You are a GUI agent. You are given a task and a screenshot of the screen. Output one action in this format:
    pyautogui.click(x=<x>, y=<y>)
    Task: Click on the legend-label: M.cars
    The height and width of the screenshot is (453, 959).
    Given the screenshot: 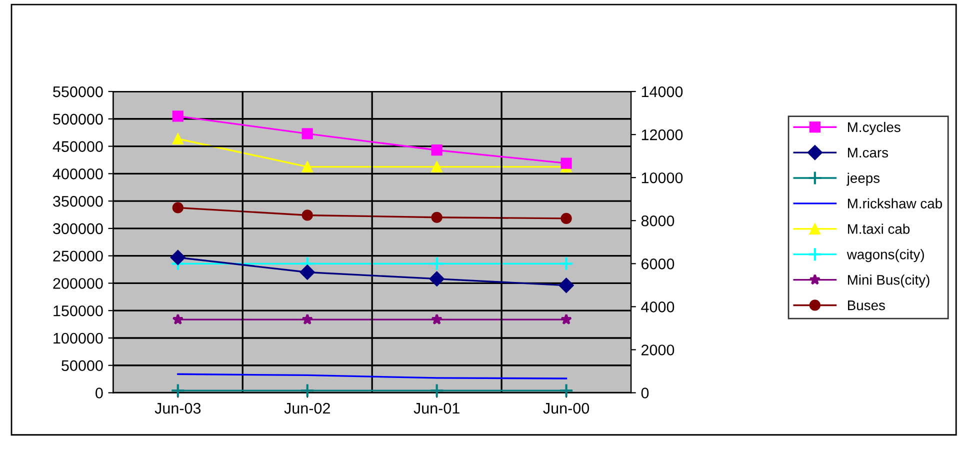 What is the action you would take?
    pyautogui.click(x=868, y=153)
    